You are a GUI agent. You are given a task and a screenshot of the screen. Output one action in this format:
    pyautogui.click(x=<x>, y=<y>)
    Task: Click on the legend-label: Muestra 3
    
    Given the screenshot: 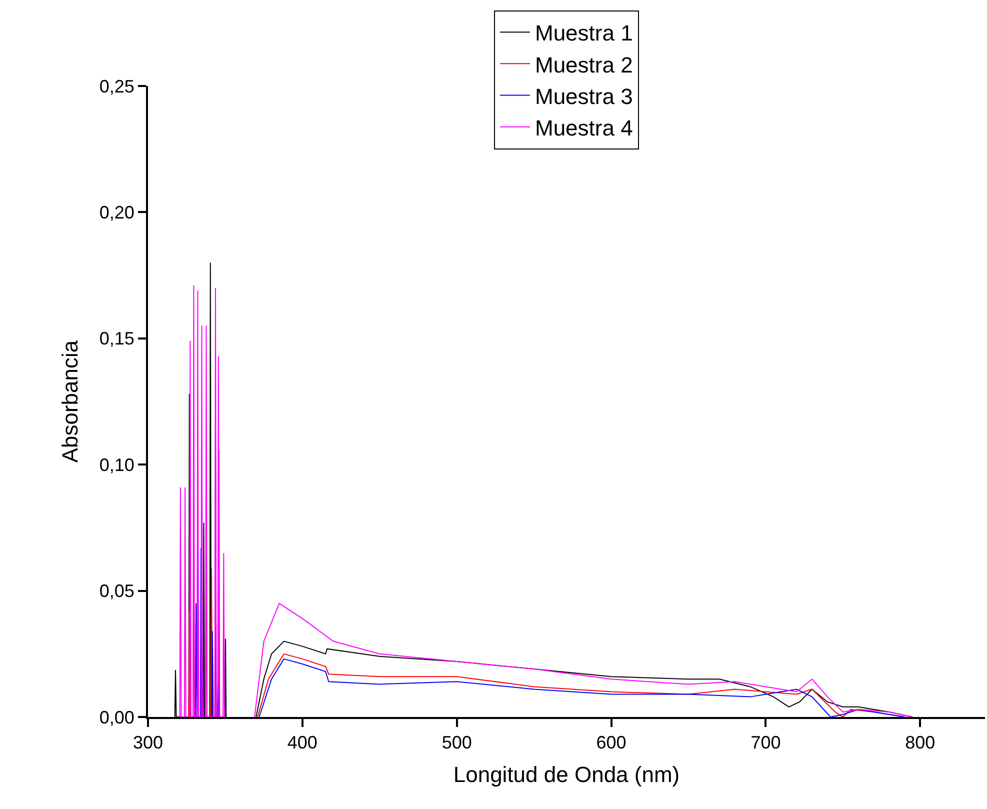 What is the action you would take?
    pyautogui.click(x=584, y=96)
    